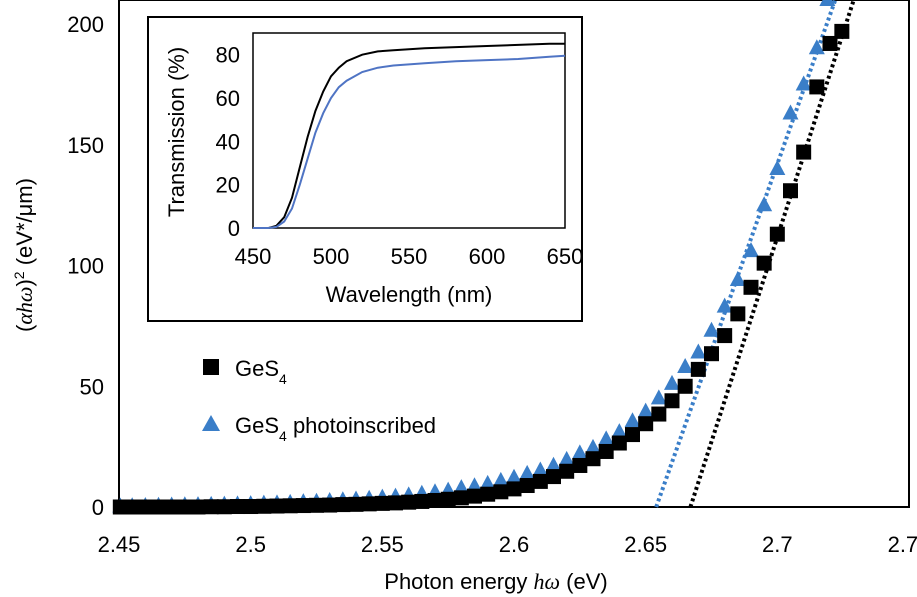 Image resolution: width=917 pixels, height=597 pixels. I want to click on inset-x-tick-labels: 450 500 550 600 650, so click(409, 256).